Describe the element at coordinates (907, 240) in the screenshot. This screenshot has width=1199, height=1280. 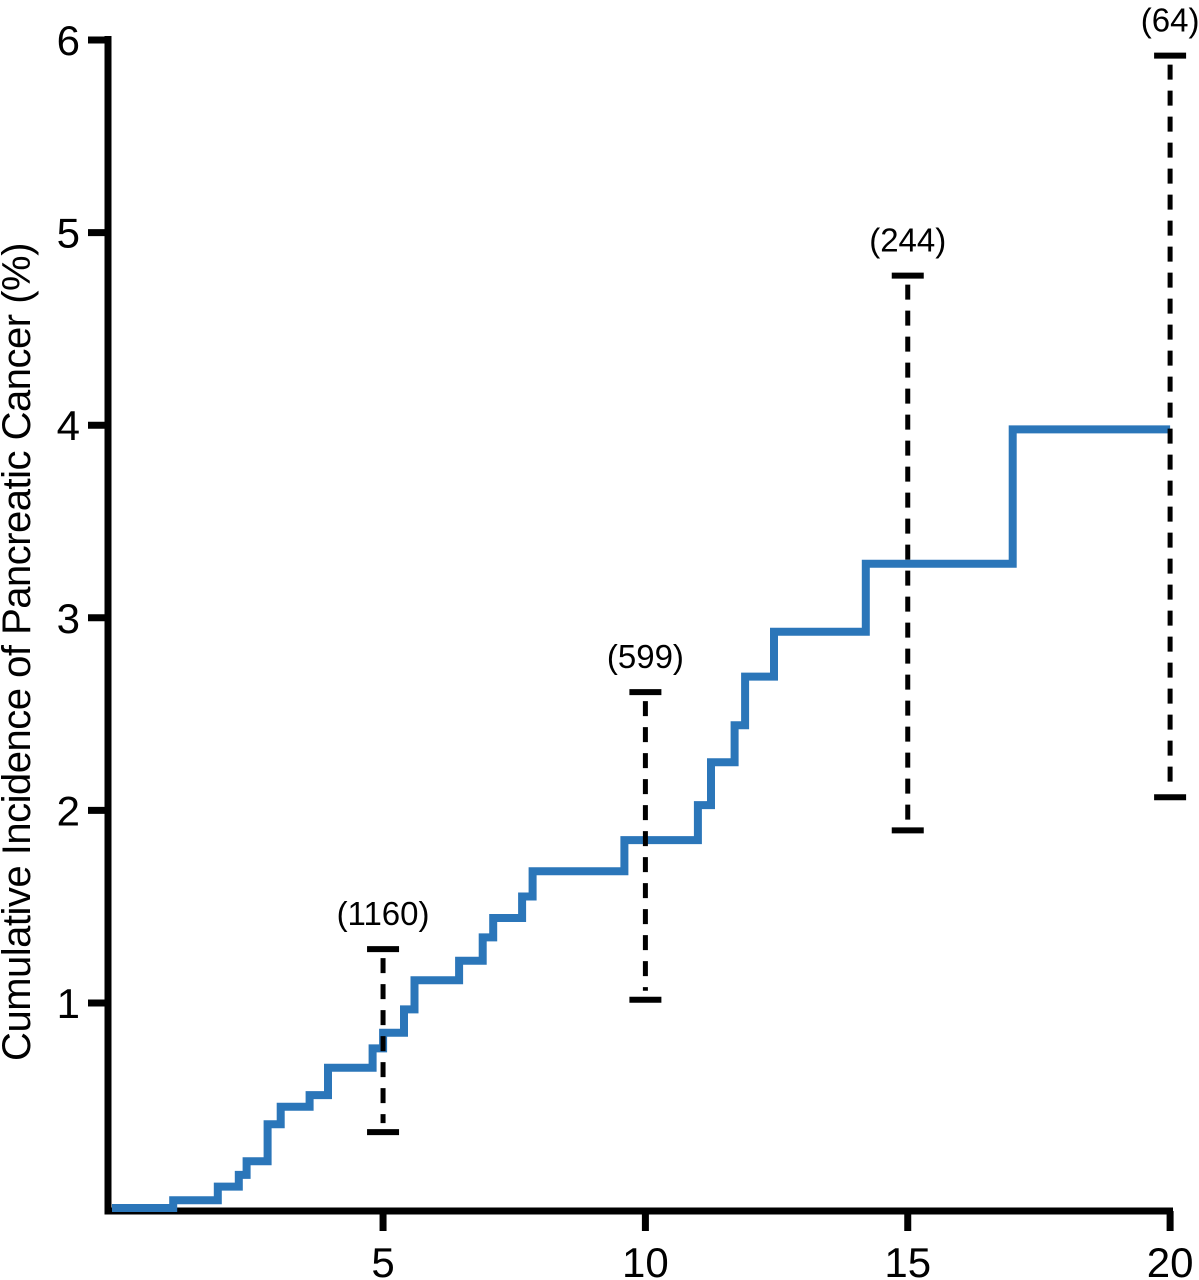
I see `at-risk-count-label: (244)` at that location.